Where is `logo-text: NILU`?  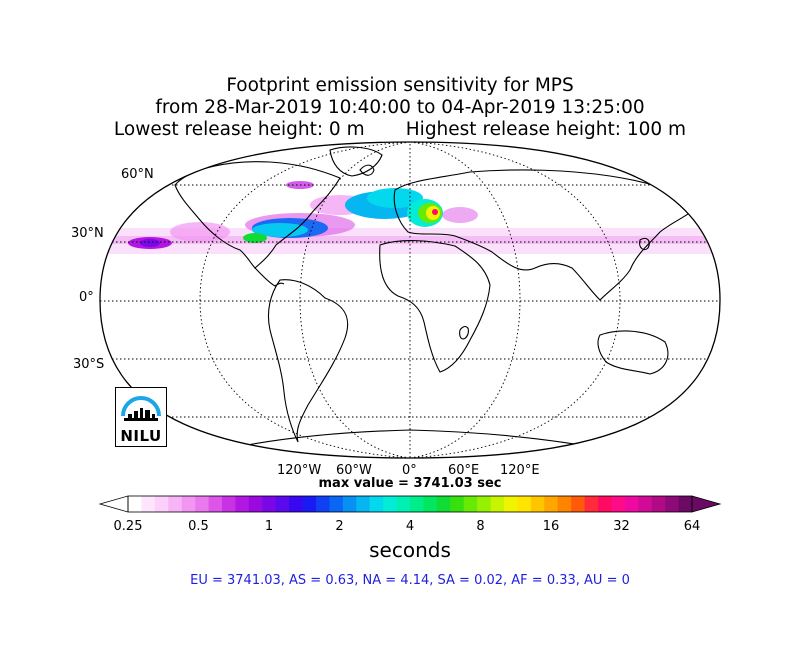
logo-text: NILU is located at coordinates (141, 436).